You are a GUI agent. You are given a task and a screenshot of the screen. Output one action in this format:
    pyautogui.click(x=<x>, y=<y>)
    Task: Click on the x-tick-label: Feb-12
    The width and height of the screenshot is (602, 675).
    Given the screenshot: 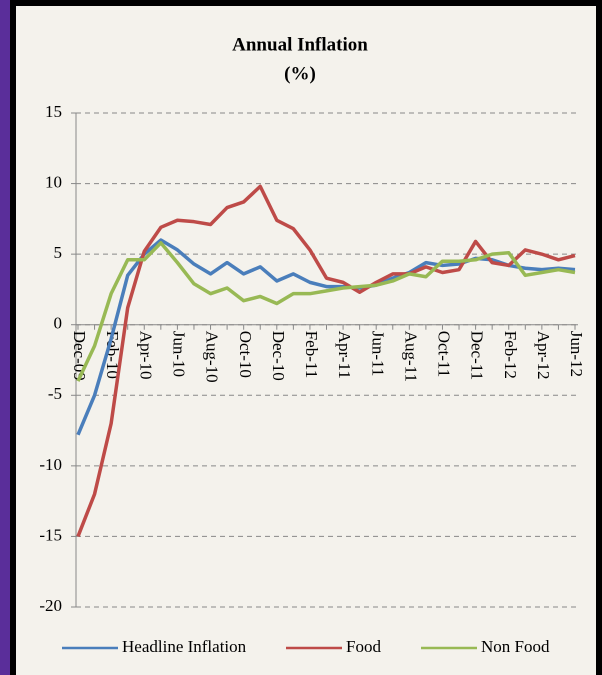 What is the action you would take?
    pyautogui.click(x=510, y=355)
    